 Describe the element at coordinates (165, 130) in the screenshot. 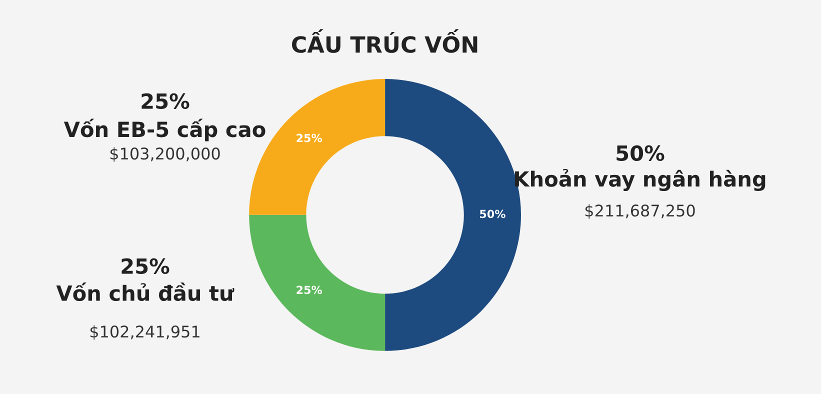

I see `slice-label: Vốn EB-5 cấp cao` at that location.